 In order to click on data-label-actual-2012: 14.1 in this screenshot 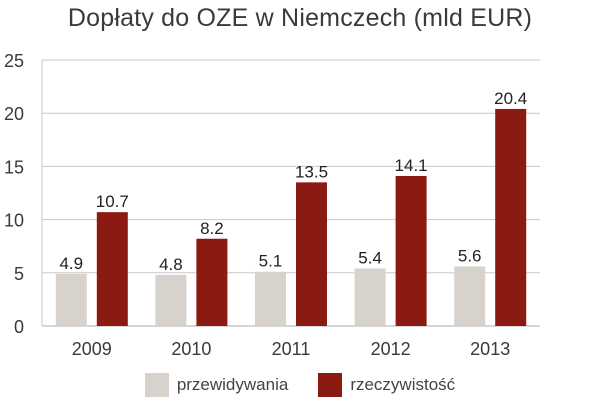, I will do `click(411, 165)`.